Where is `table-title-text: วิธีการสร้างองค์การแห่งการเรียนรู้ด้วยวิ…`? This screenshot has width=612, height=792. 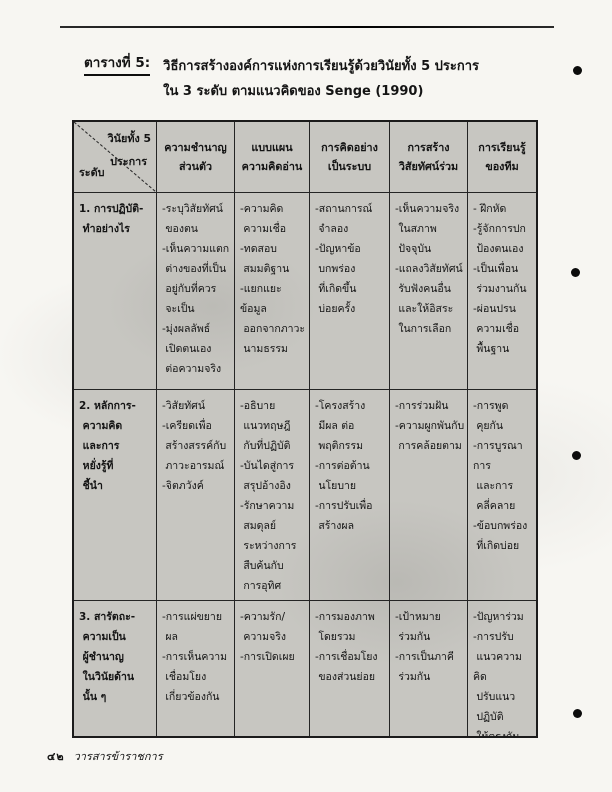
table-title-text: วิธีการสร้างองค์การแห่งการเรียนรู้ด้วยวิ… is located at coordinates (321, 79).